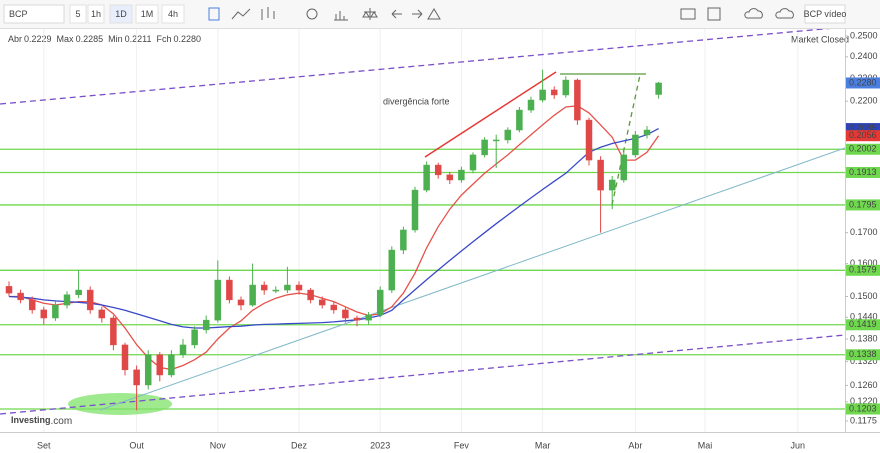 Image resolution: width=880 pixels, height=453 pixels. I want to click on y-tick-label: 0.1700, so click(864, 232).